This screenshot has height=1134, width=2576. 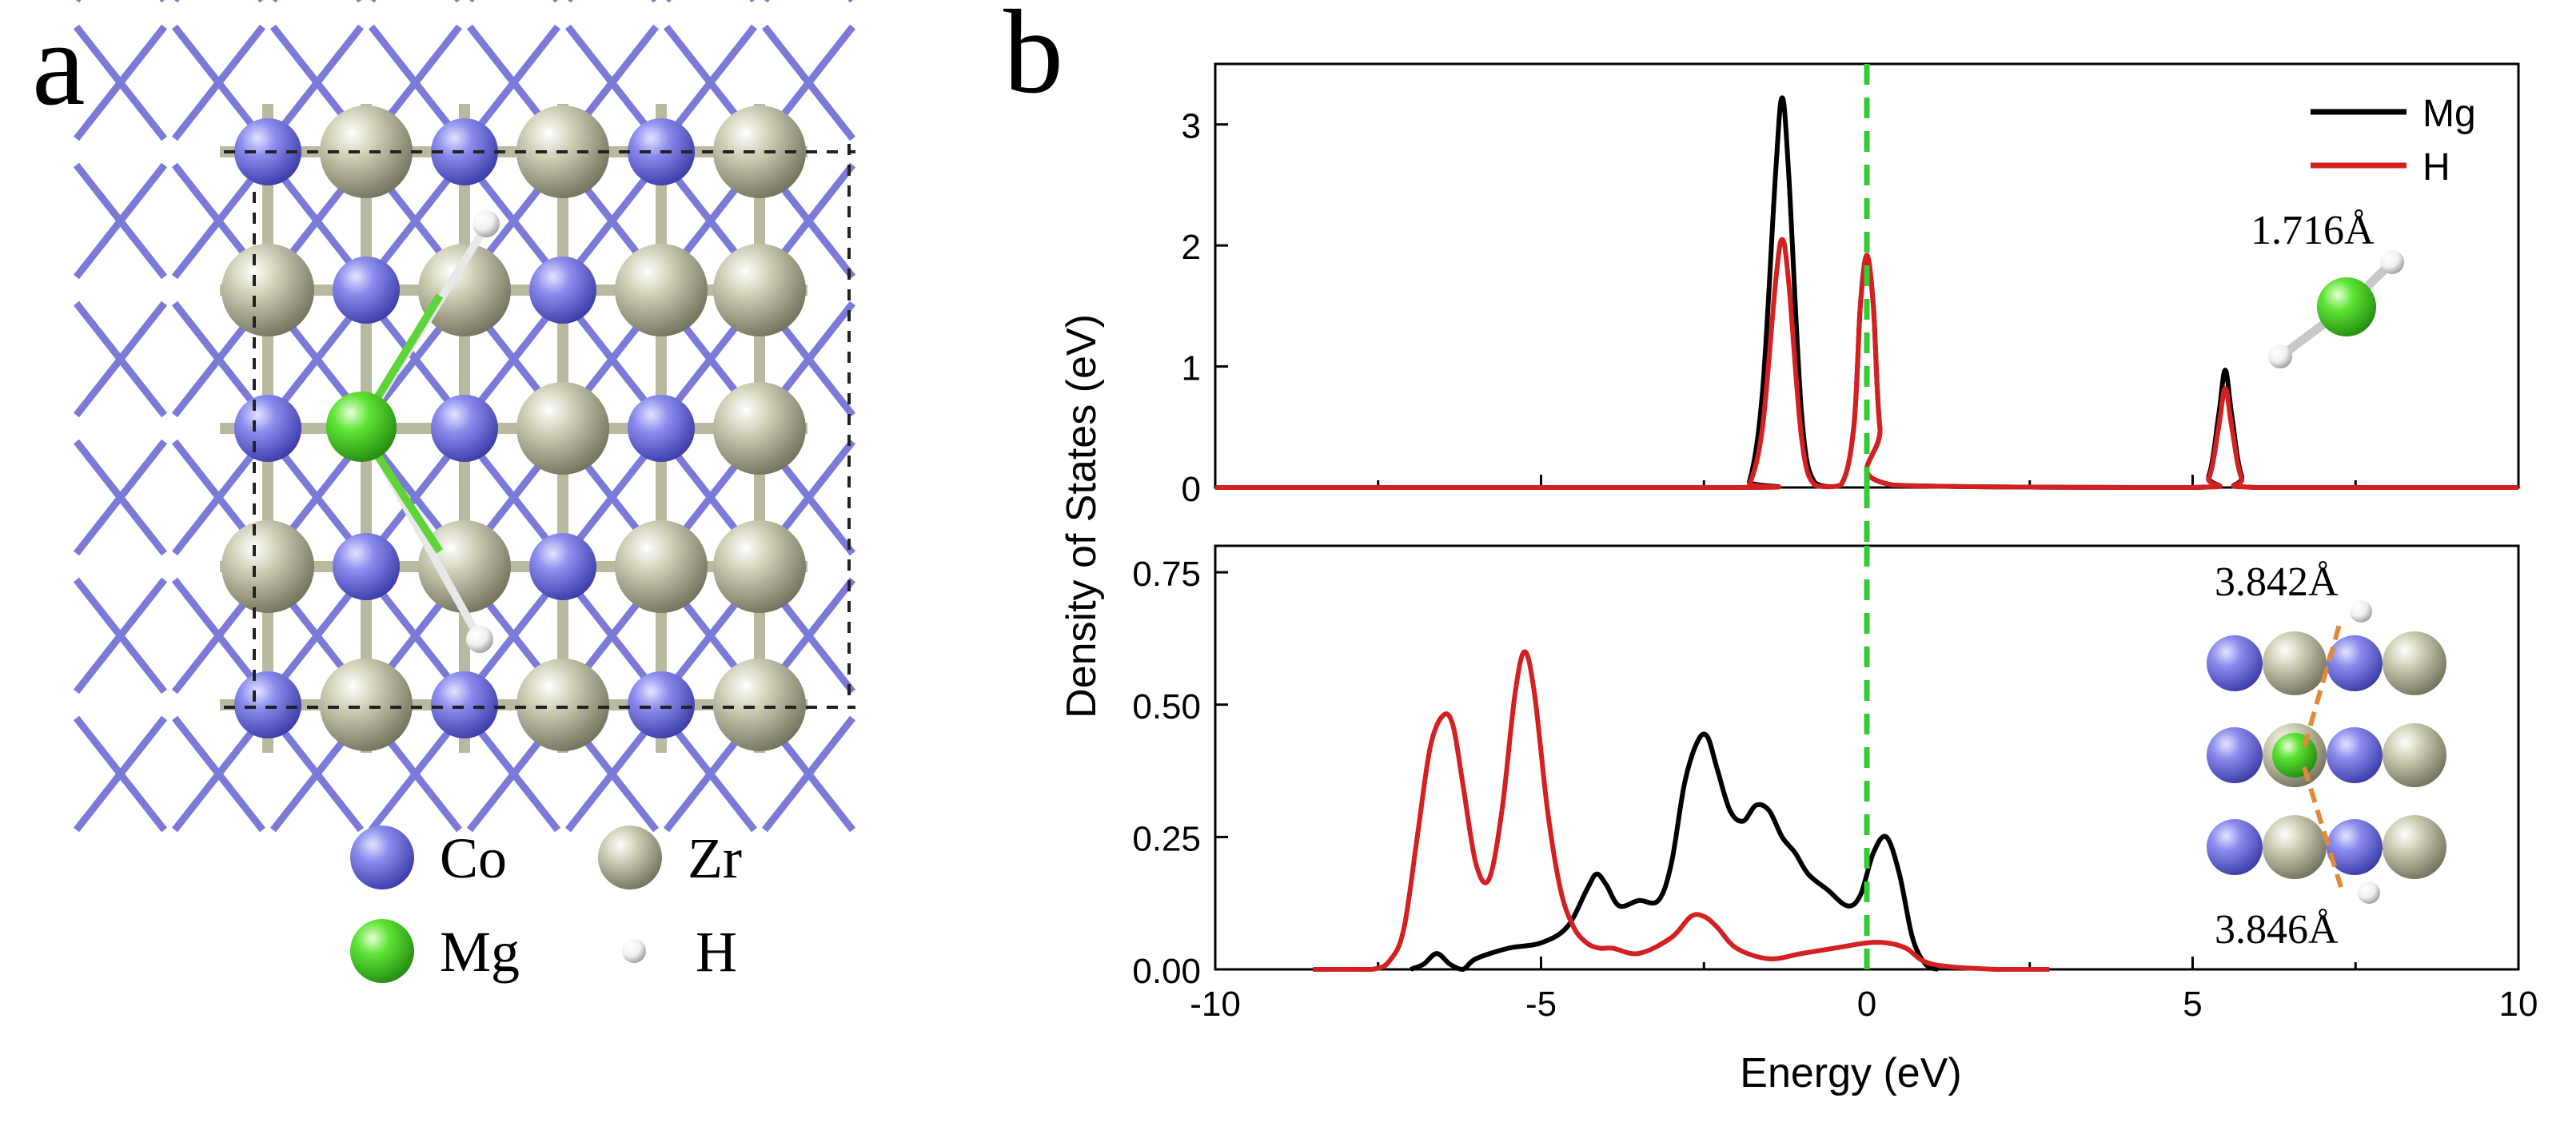 I want to click on y-tick-label: 0.75, so click(x=1167, y=574).